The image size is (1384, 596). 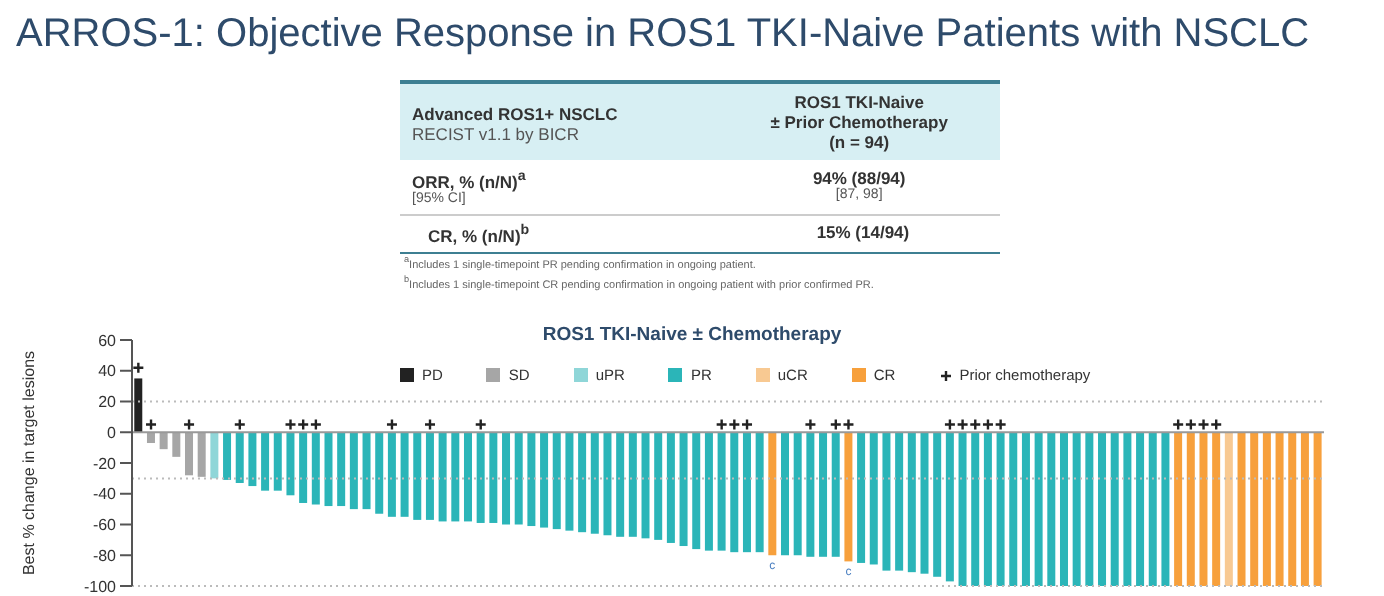 What do you see at coordinates (859, 178) in the screenshot?
I see `text: 94% (88/94)` at bounding box center [859, 178].